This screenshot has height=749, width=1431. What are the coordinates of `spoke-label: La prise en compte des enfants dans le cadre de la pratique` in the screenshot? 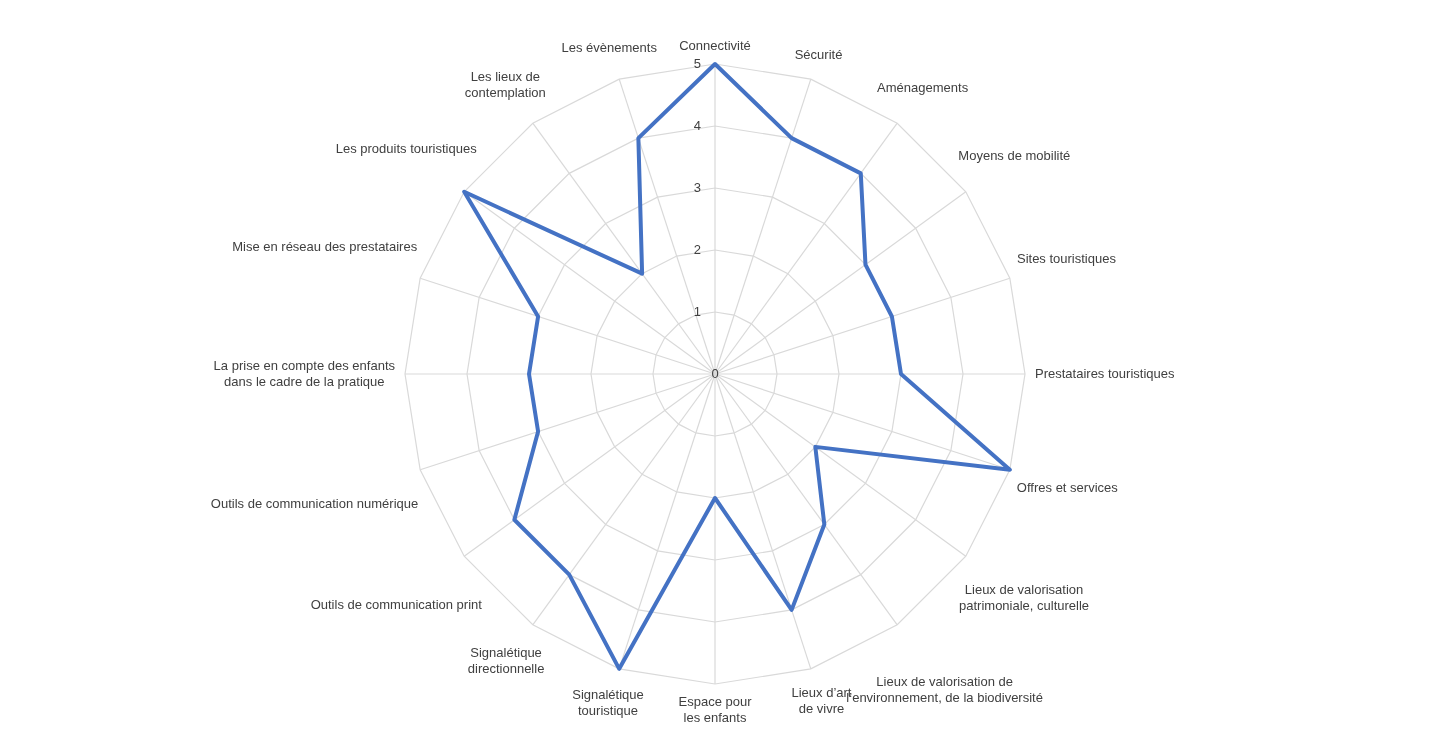 It's located at (304, 373).